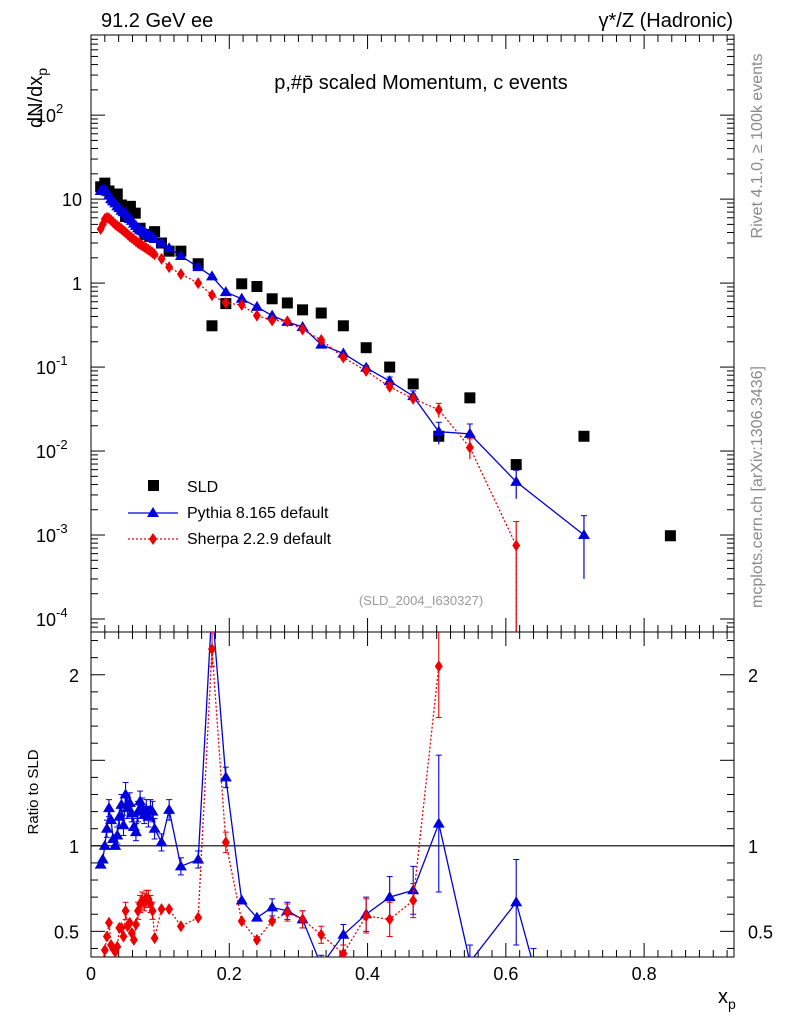 Image resolution: width=786 pixels, height=1024 pixels. I want to click on y-tick-label: 10⁻⁴, so click(52, 617).